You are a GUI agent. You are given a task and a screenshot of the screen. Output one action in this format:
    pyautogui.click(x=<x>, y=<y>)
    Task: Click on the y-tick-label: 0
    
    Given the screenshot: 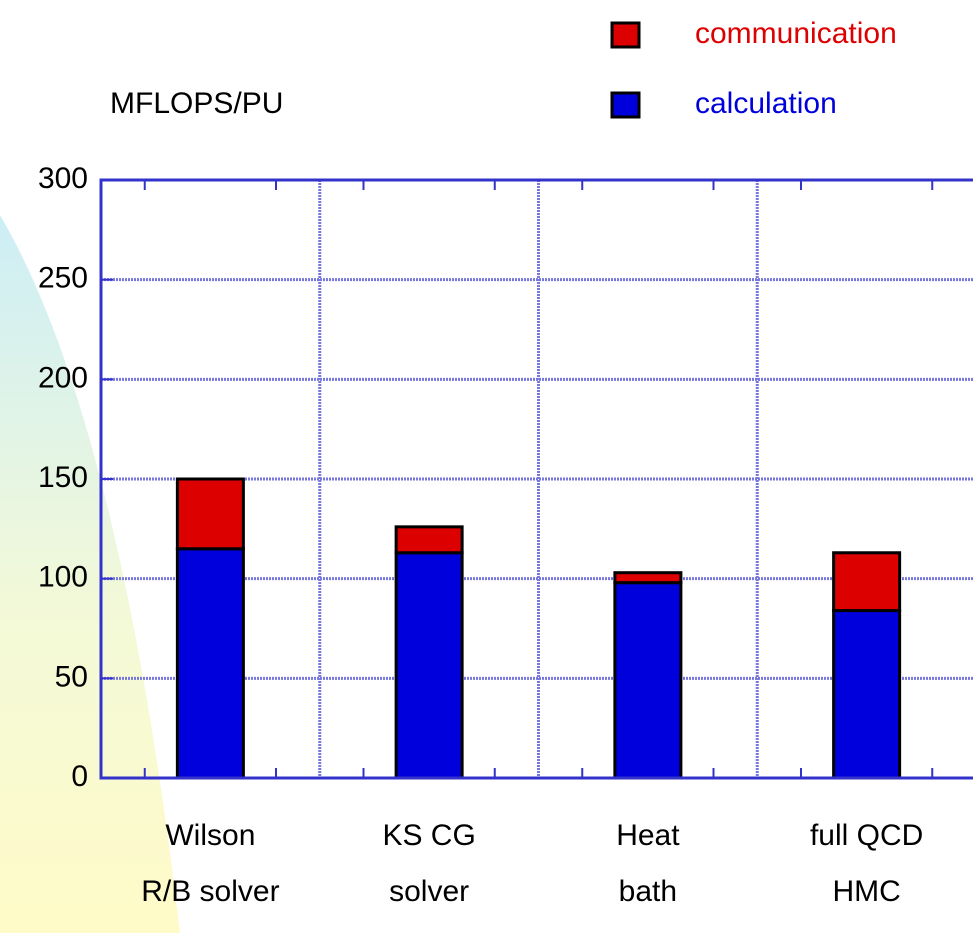 What is the action you would take?
    pyautogui.click(x=79, y=776)
    